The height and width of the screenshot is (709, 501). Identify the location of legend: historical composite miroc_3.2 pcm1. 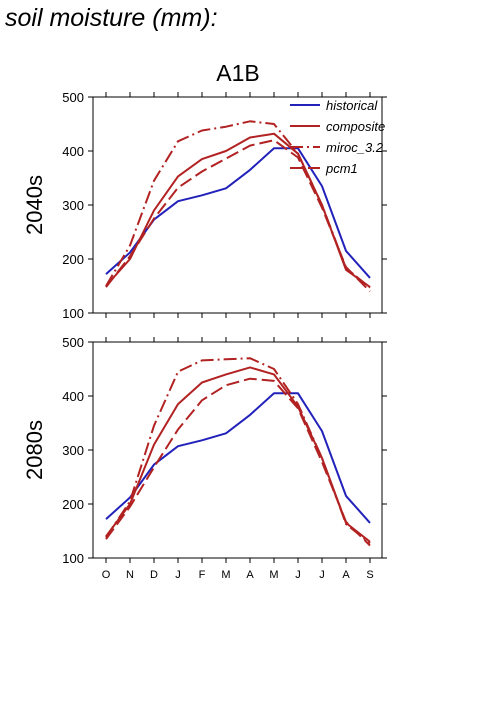
(337, 137).